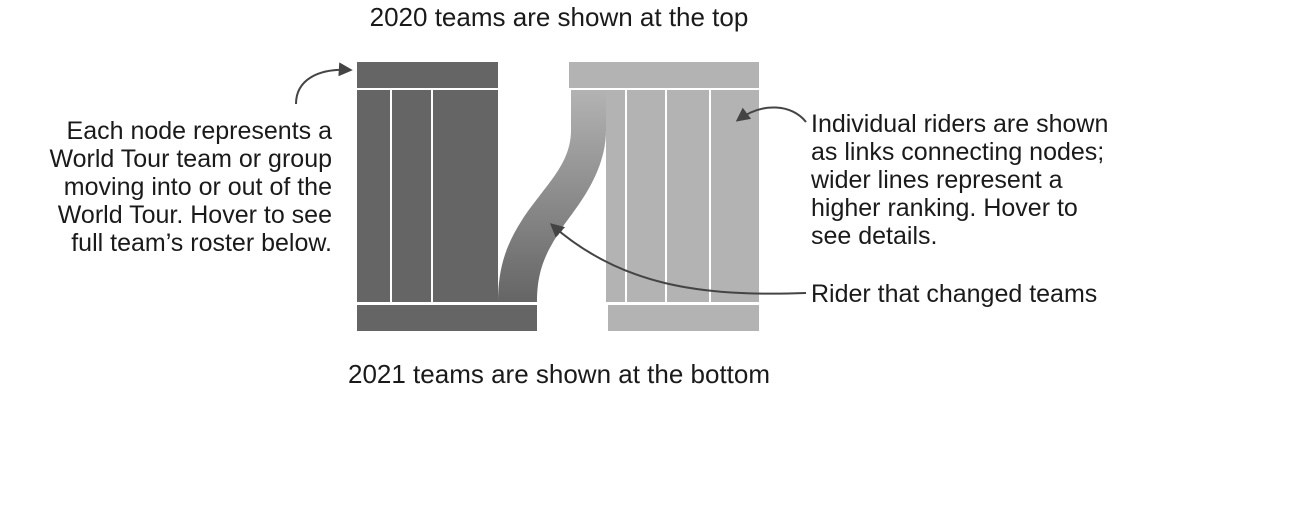 Image resolution: width=1299 pixels, height=525 pixels. Describe the element at coordinates (190, 159) in the screenshot. I see `left-note-line: World Tour team or group` at that location.